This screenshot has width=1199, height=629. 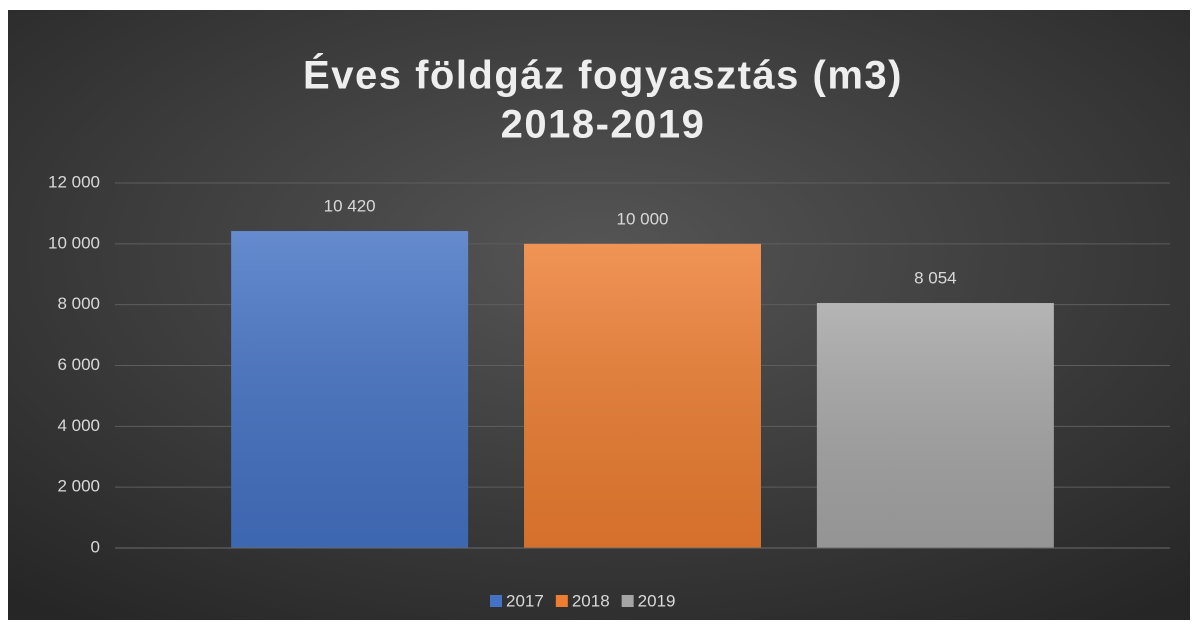 What do you see at coordinates (591, 600) in the screenshot?
I see `legend-label: 2018` at bounding box center [591, 600].